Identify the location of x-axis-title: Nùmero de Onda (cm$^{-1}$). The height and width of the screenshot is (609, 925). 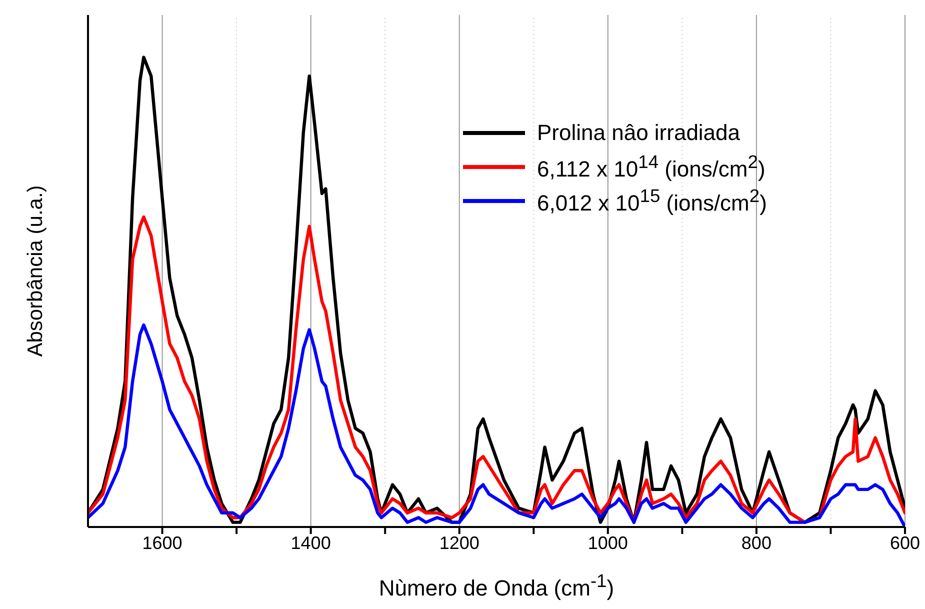
(497, 586).